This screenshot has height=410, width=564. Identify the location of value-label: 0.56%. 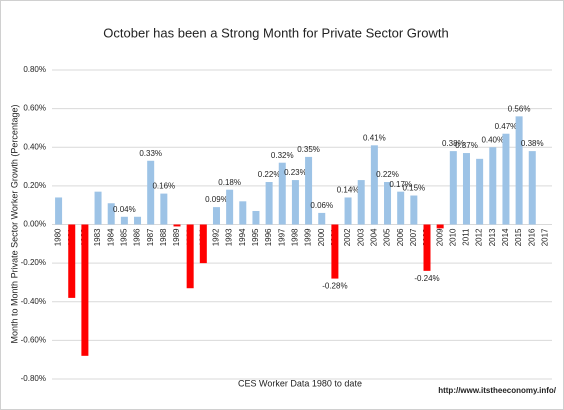
(519, 108).